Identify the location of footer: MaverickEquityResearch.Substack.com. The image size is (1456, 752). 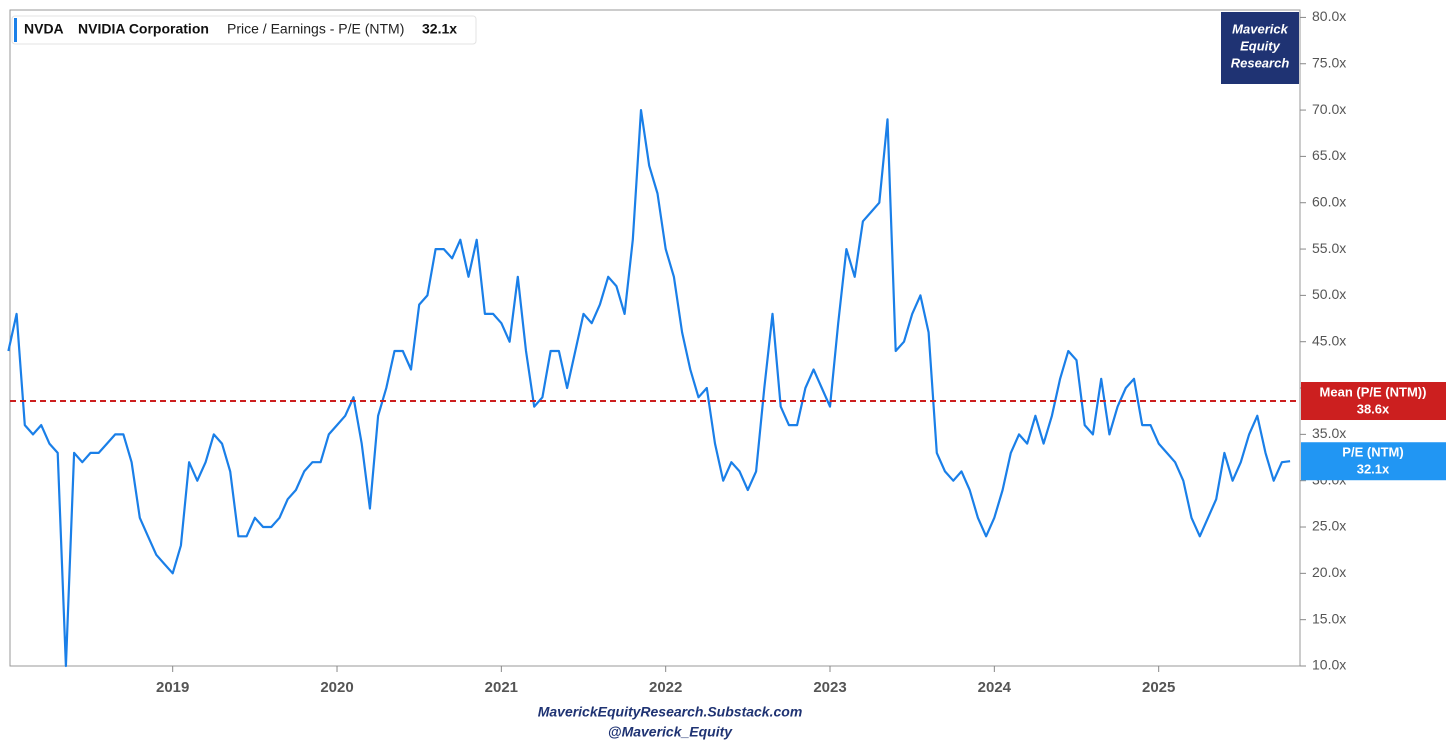
(670, 712).